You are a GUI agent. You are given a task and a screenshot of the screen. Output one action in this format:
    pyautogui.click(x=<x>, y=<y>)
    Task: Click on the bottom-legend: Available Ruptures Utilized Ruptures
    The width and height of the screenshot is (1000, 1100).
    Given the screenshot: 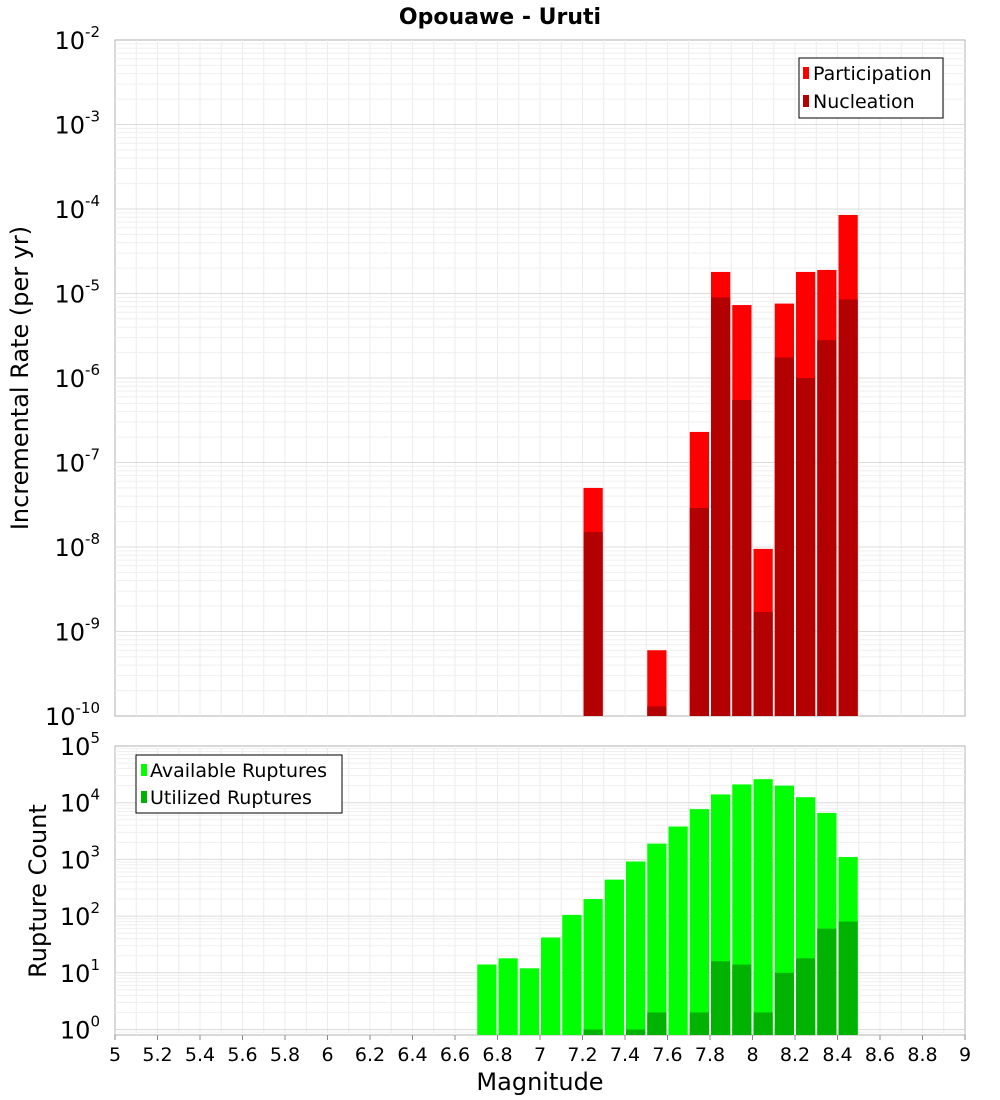 What is the action you would take?
    pyautogui.click(x=239, y=784)
    